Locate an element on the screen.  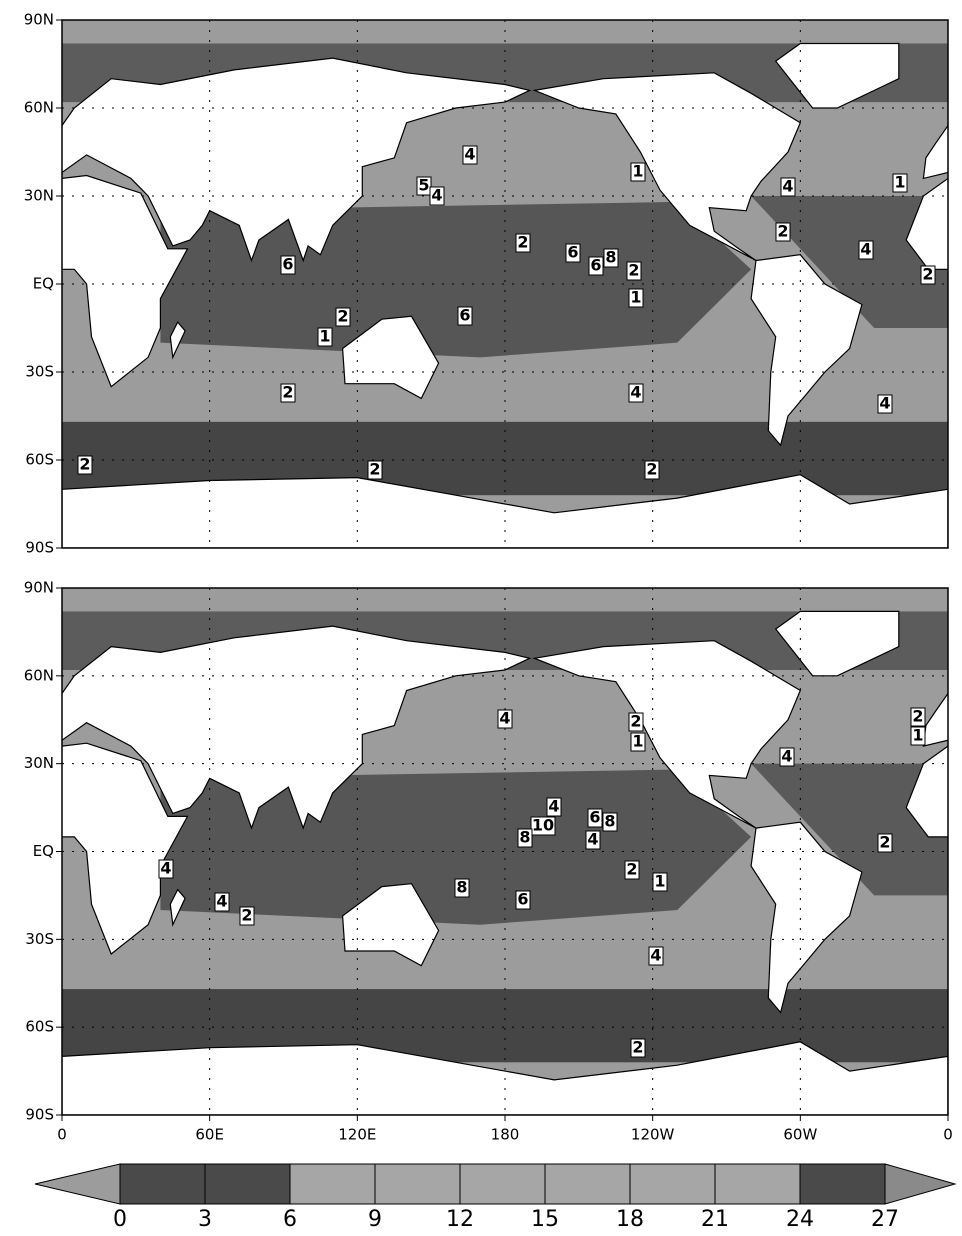
lat-label: 60N is located at coordinates (39, 108).